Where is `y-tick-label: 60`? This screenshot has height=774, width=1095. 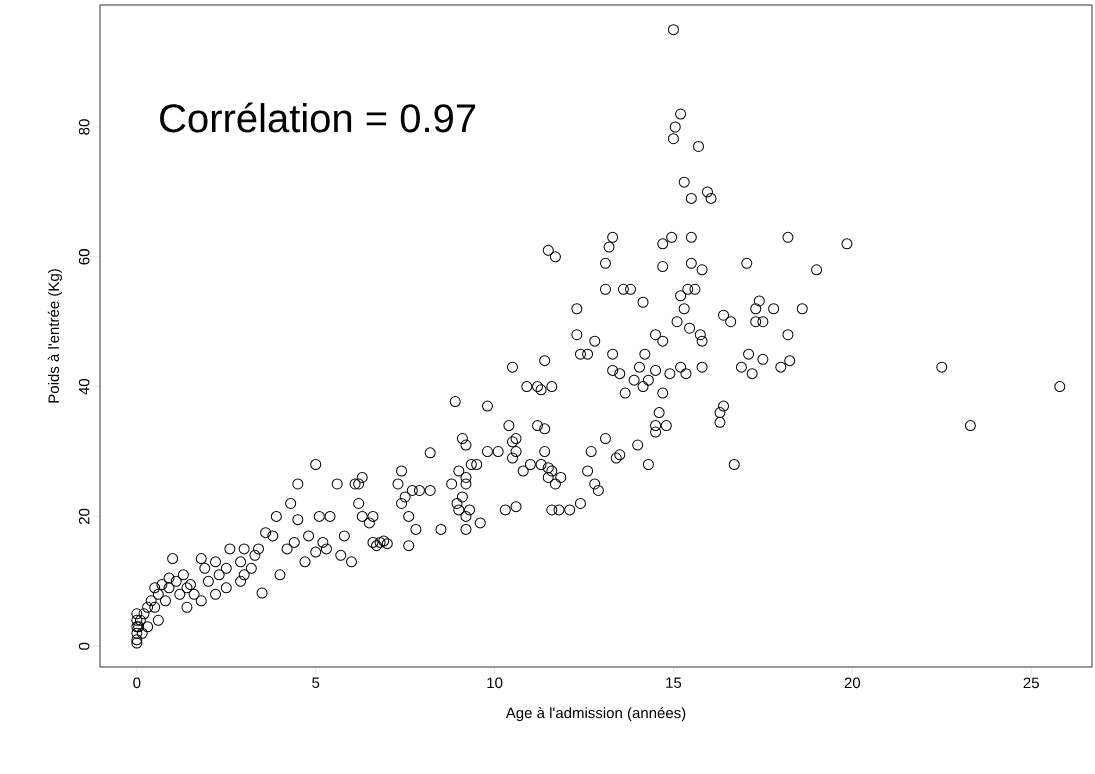
y-tick-label: 60 is located at coordinates (84, 257).